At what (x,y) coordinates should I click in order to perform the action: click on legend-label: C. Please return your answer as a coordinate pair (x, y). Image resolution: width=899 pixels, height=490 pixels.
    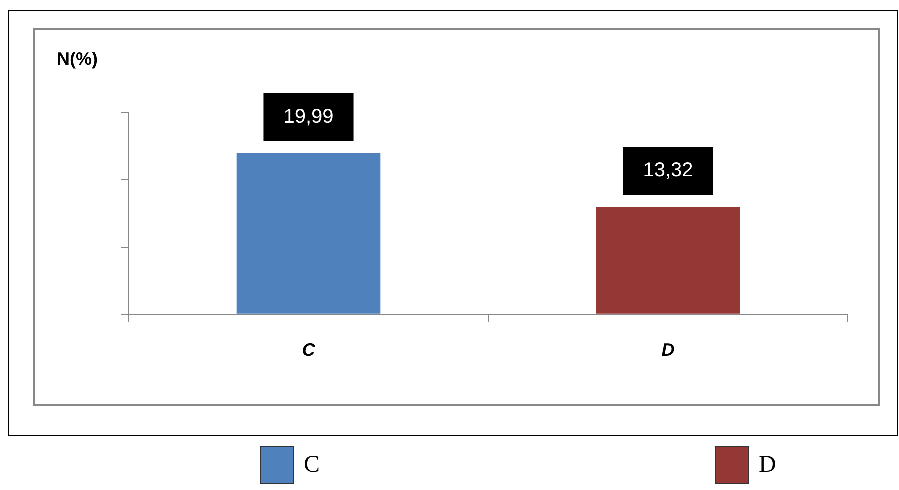
    Looking at the image, I should click on (312, 465).